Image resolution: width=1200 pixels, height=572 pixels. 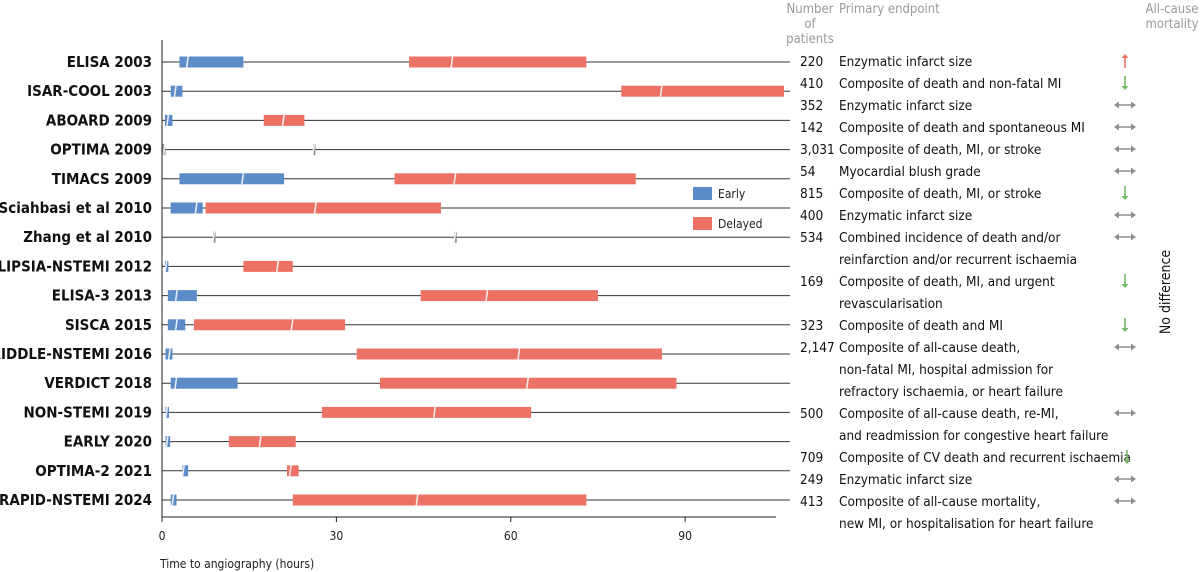 I want to click on trial-label: ISAR-COOL 2003, so click(x=89, y=91).